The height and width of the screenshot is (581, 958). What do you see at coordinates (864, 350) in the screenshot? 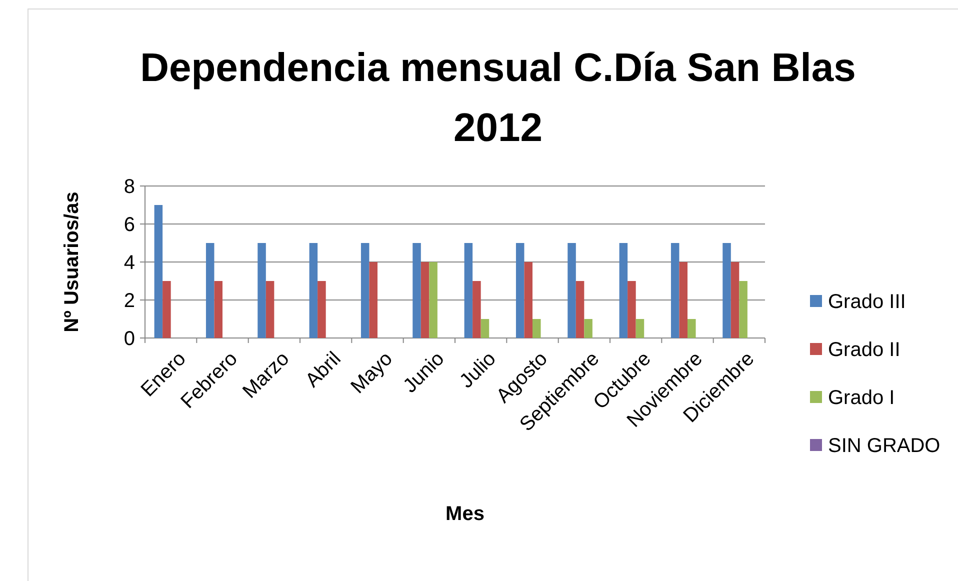
I see `legend-label: Grado II` at bounding box center [864, 350].